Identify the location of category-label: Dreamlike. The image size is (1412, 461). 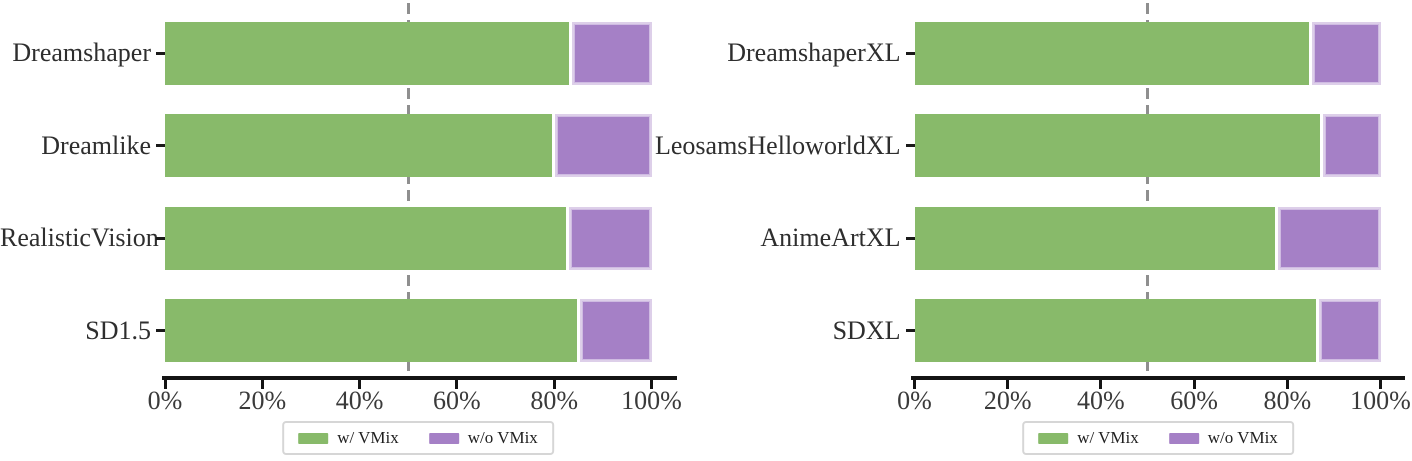
(96, 145).